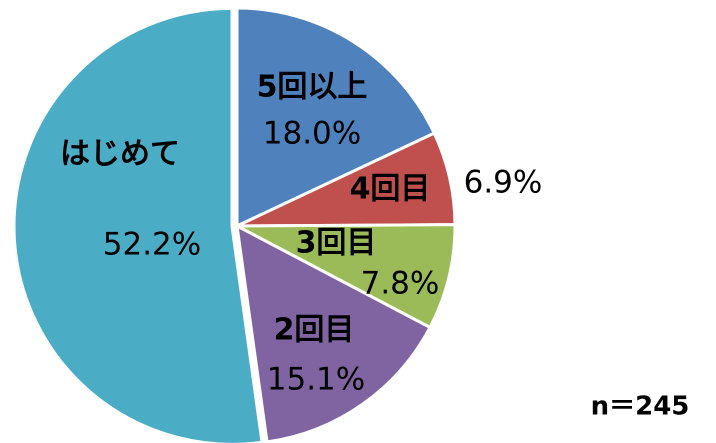  I want to click on annotation: n＝245, so click(640, 407).